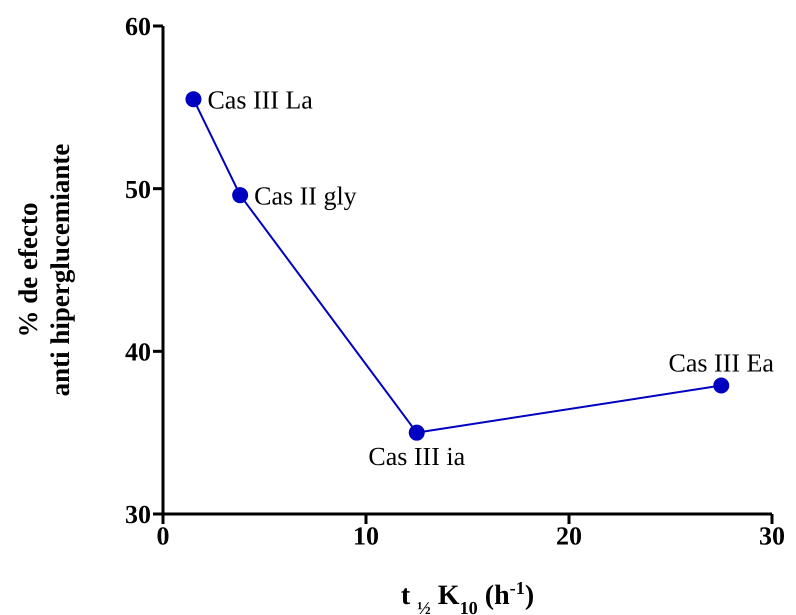  What do you see at coordinates (772, 535) in the screenshot?
I see `x-tick-label: 30` at bounding box center [772, 535].